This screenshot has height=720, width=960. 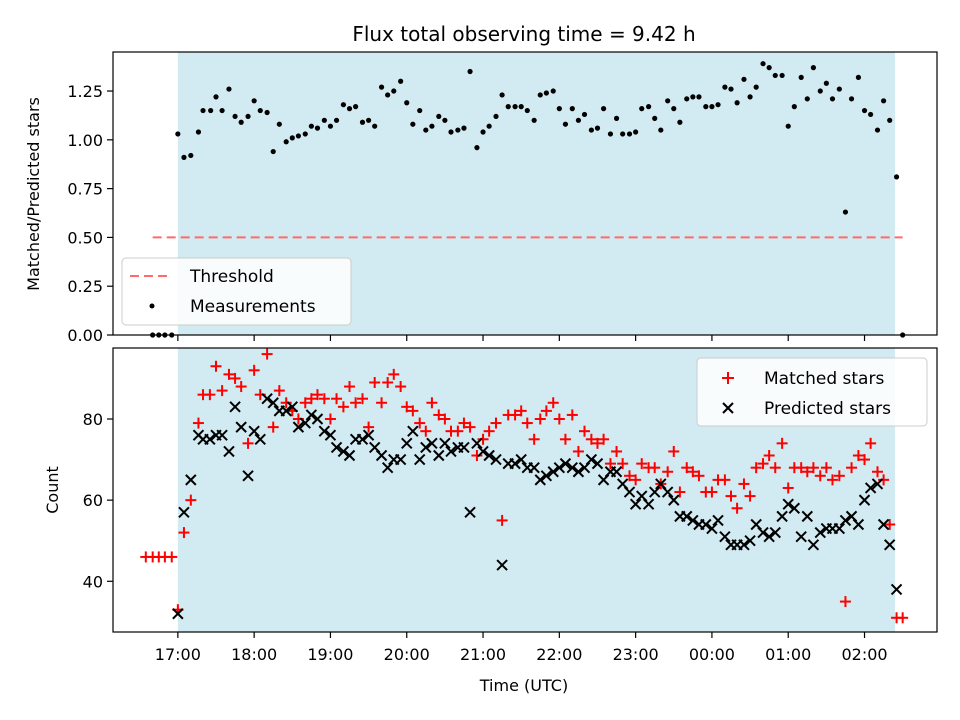 I want to click on legend-matched-swatch, so click(x=728, y=378).